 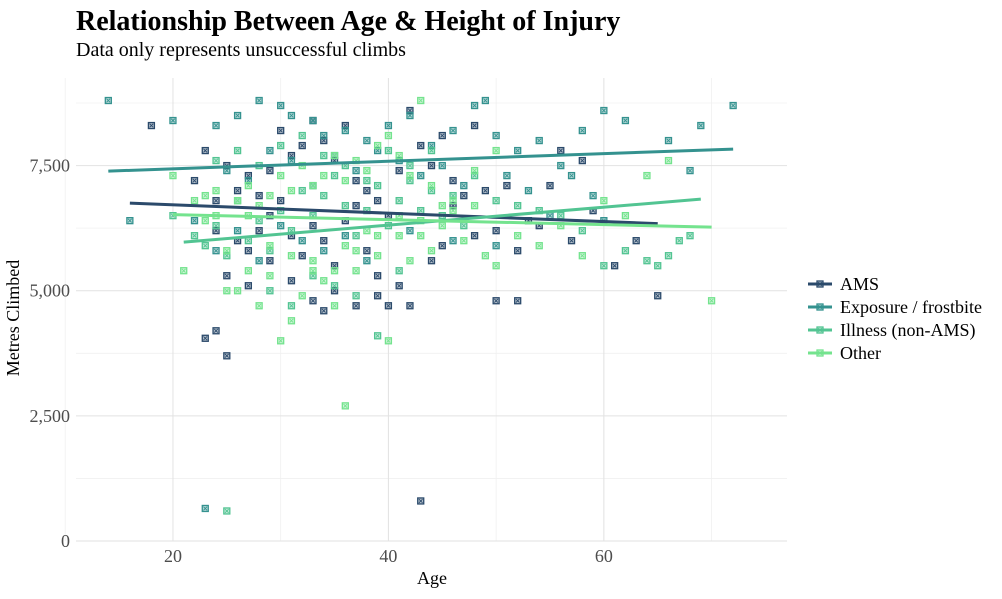 What do you see at coordinates (892, 330) in the screenshot?
I see `legend-item-illness-non-ams: Illness (non-AMS)` at bounding box center [892, 330].